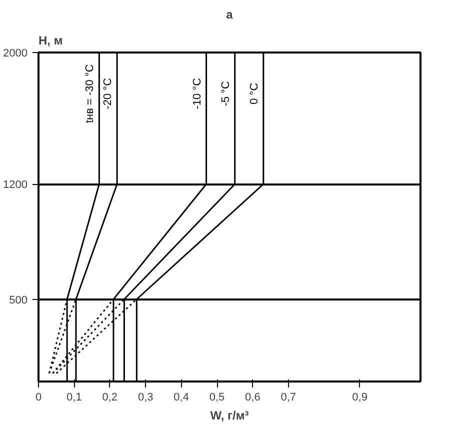 This screenshot has width=457, height=431. What do you see at coordinates (15, 185) in the screenshot?
I see `y-tick-label: 1200` at bounding box center [15, 185].